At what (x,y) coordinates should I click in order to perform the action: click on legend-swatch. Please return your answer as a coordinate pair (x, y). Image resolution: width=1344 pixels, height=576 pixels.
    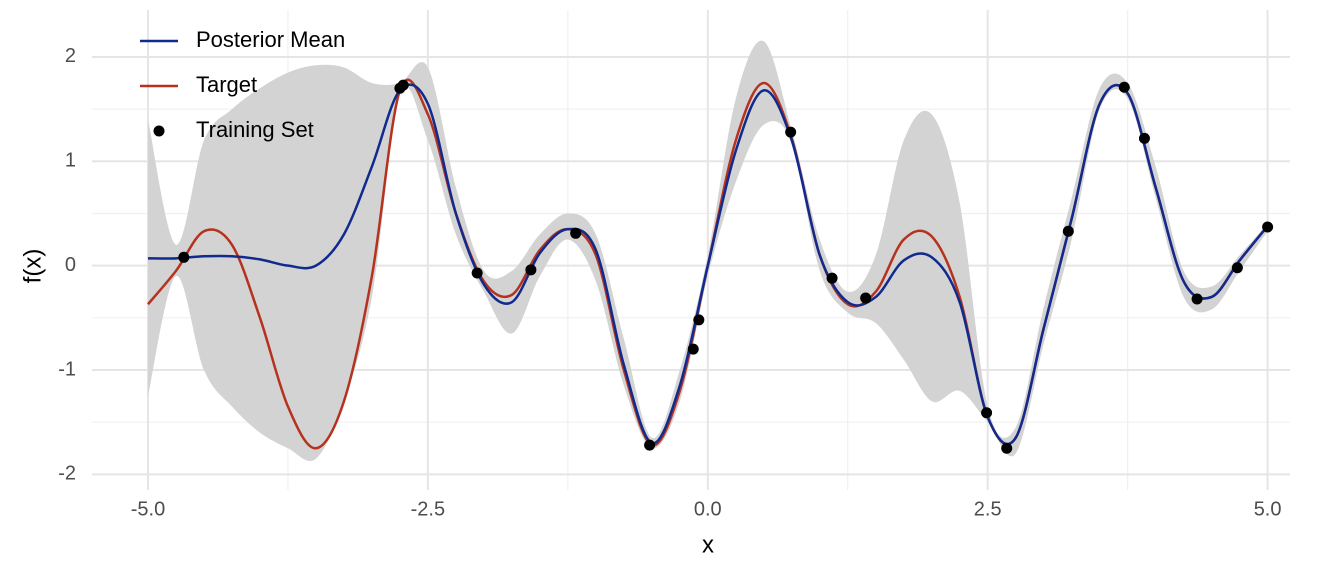
    Looking at the image, I should click on (159, 131).